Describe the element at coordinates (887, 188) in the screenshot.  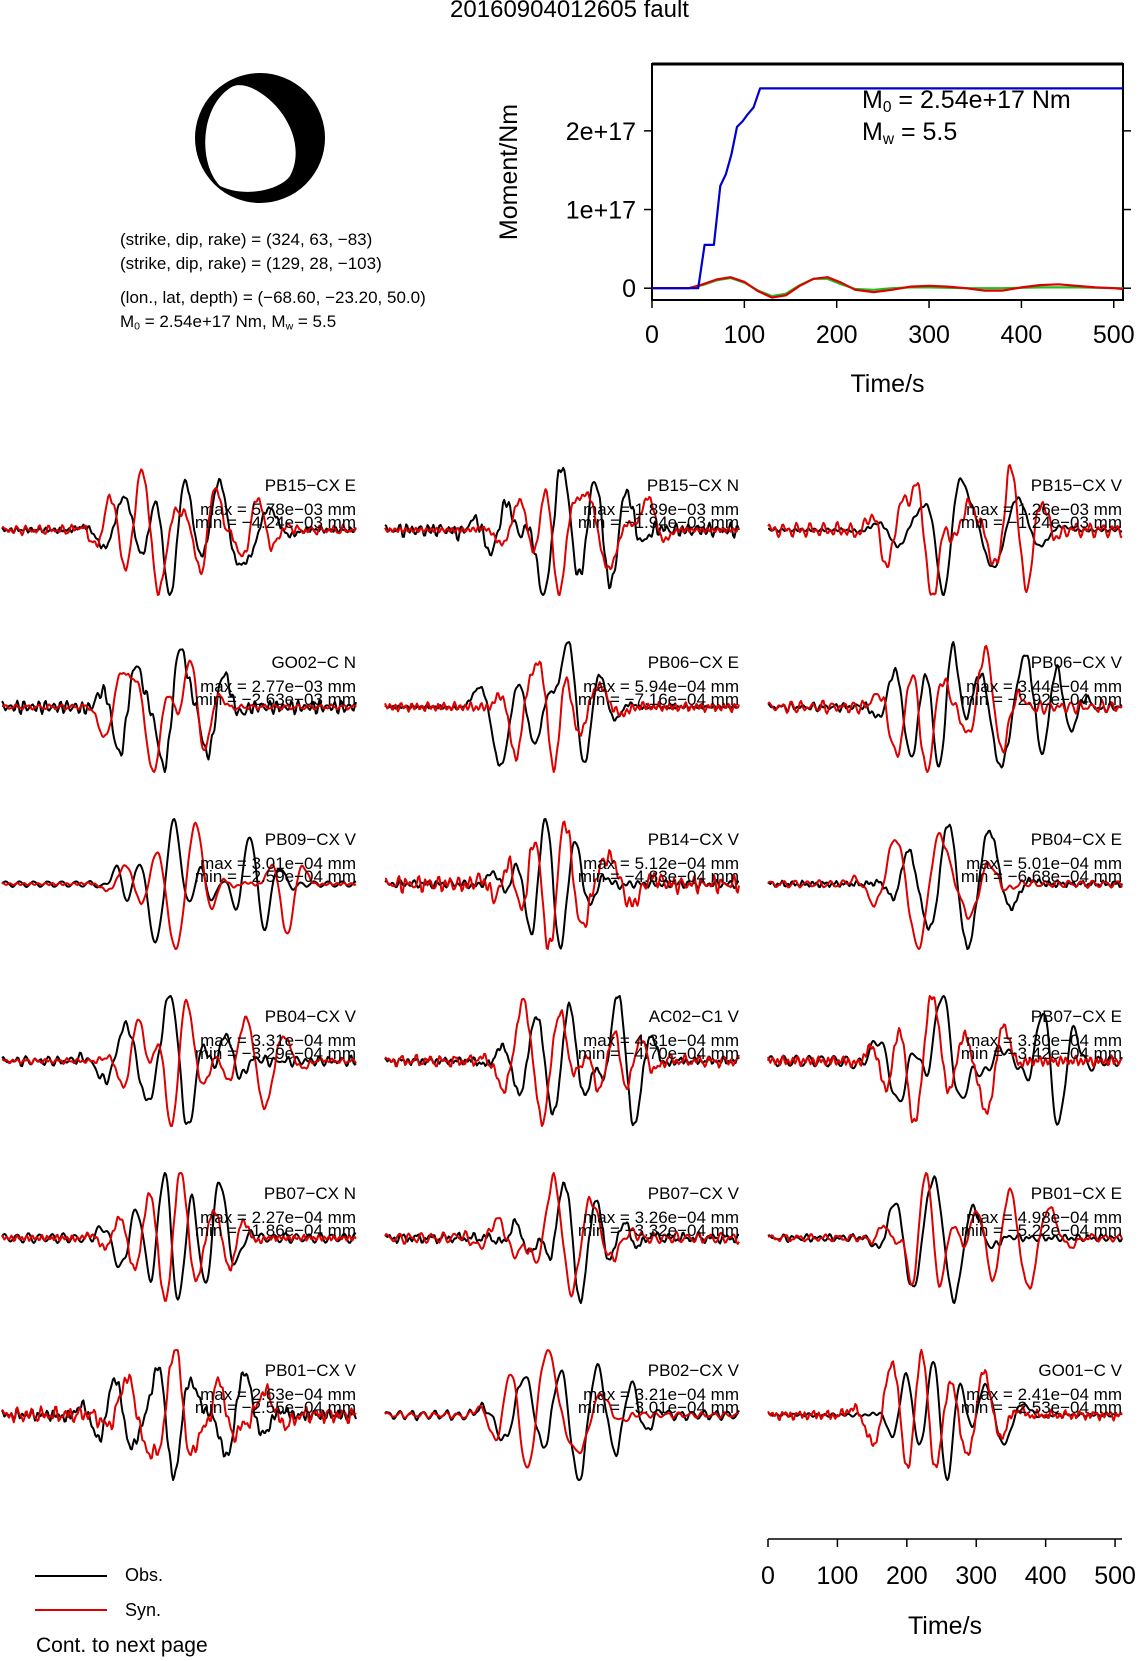
I see `moment-series-cumulative-moment` at that location.